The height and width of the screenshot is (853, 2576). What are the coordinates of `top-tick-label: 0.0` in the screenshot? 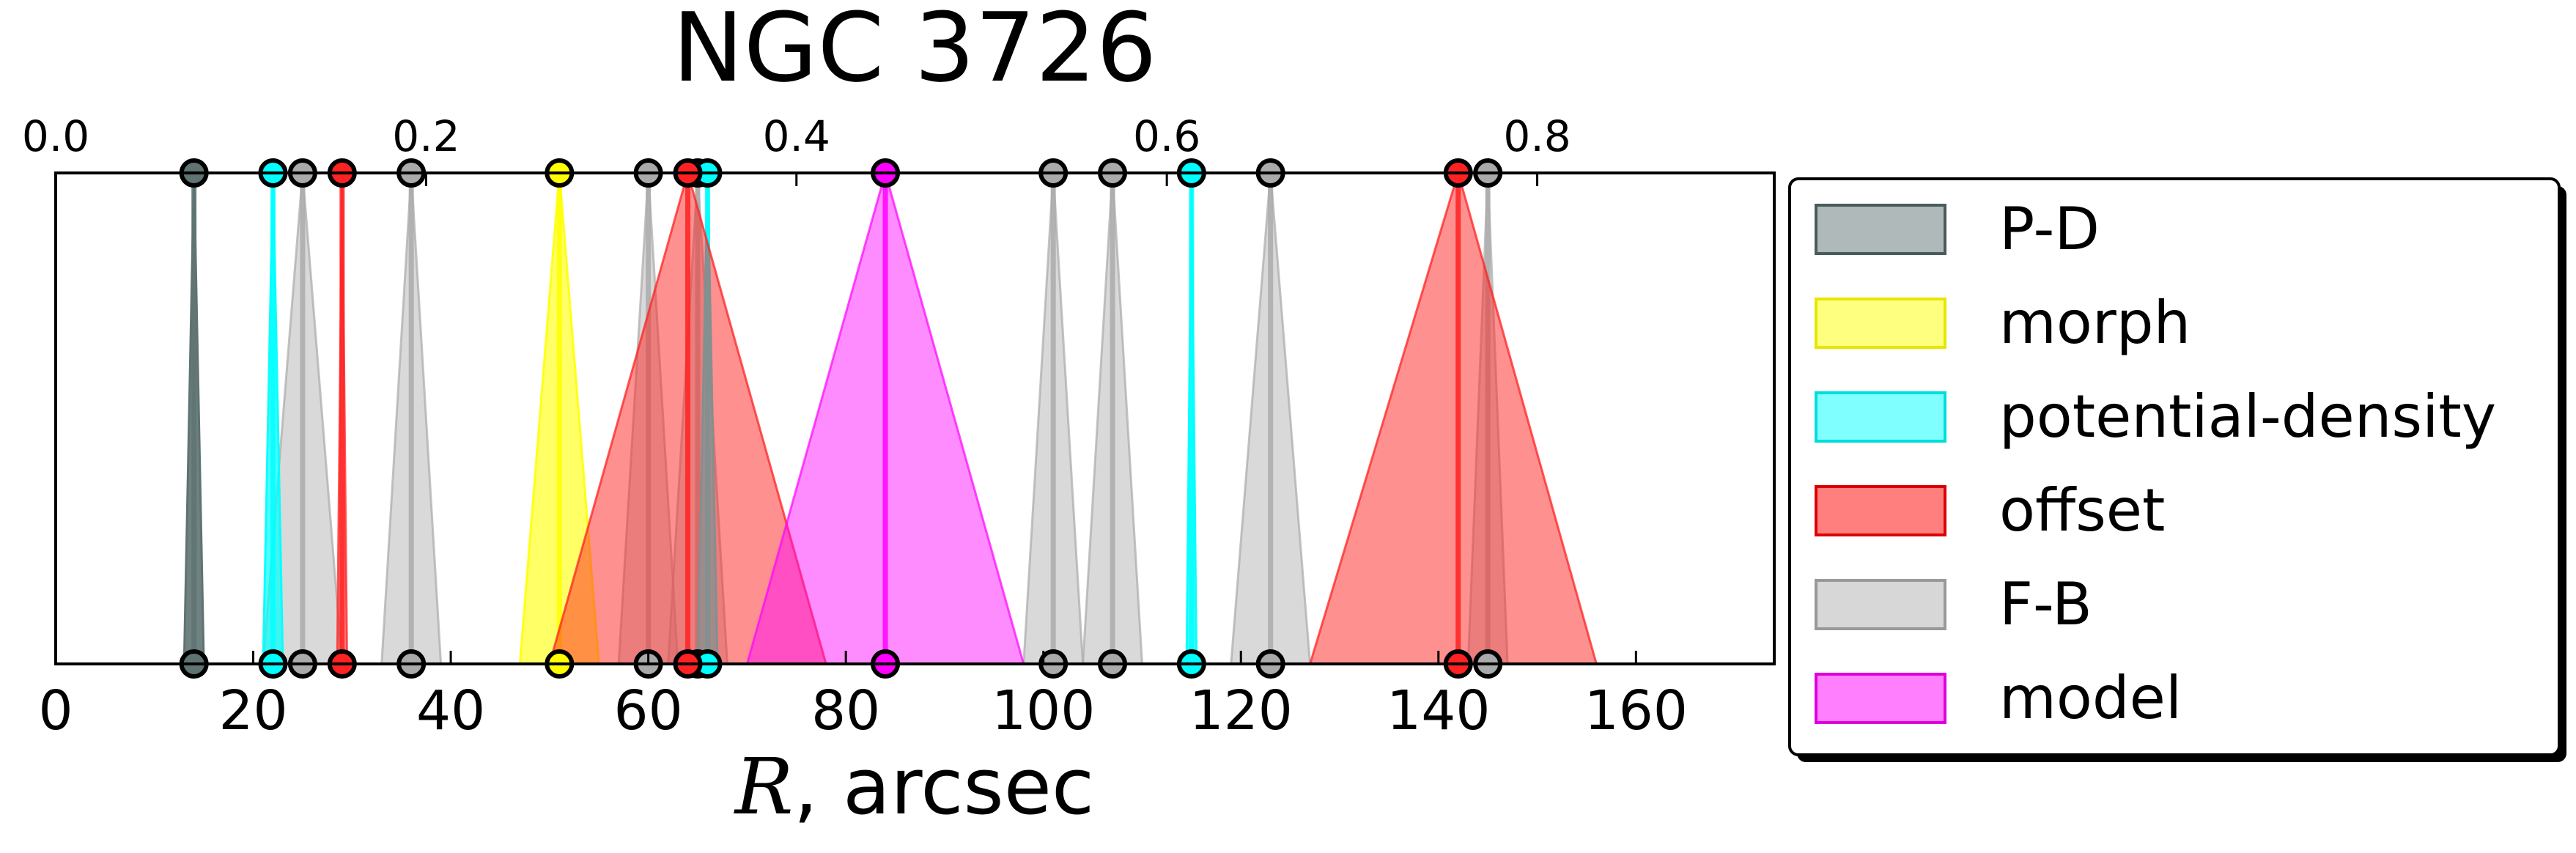 It's located at (55, 136).